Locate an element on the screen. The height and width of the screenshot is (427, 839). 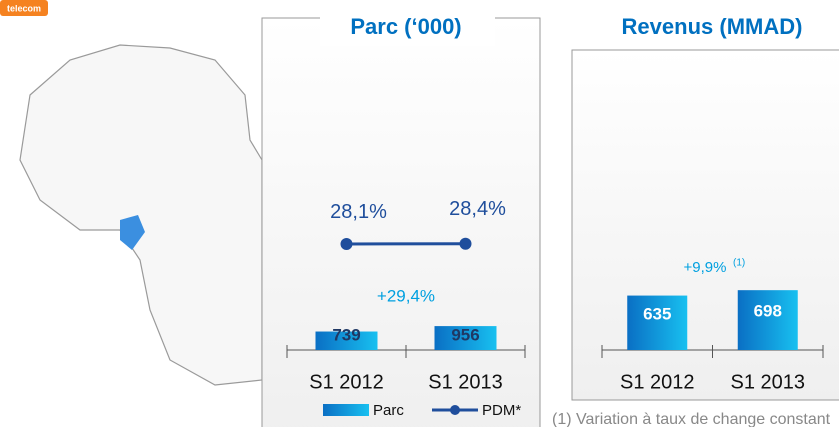
logo-box is located at coordinates (24, 8).